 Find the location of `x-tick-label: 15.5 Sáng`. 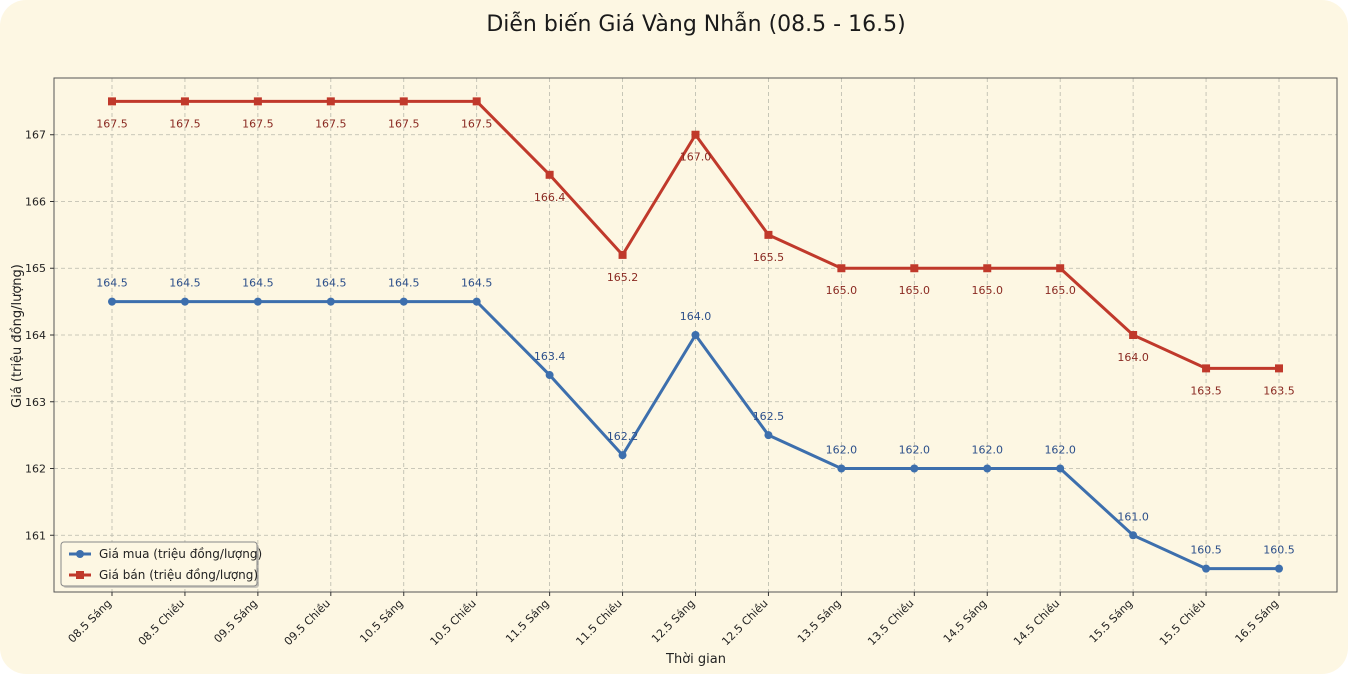

x-tick-label: 15.5 Sáng is located at coordinates (1111, 621).